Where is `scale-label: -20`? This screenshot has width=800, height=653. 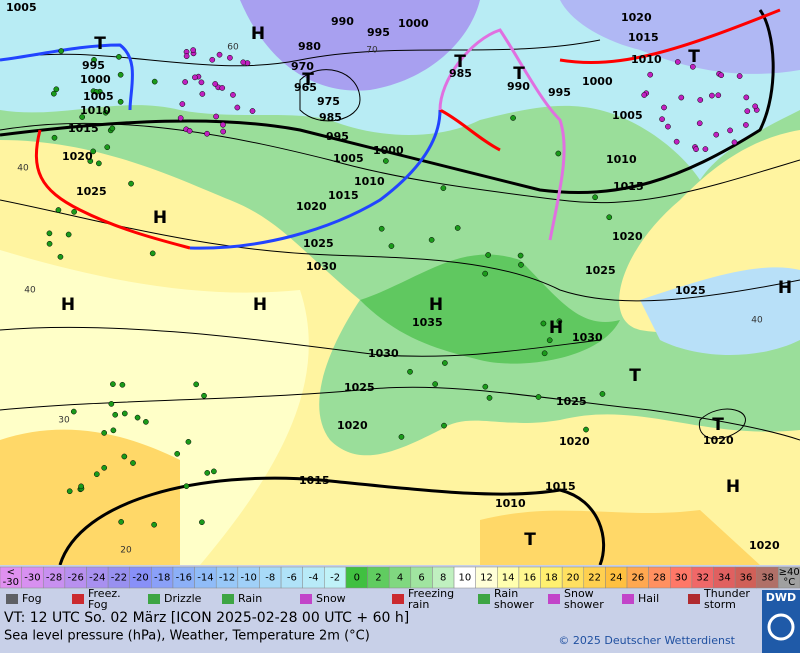 scale-label: -20 is located at coordinates (140, 578).